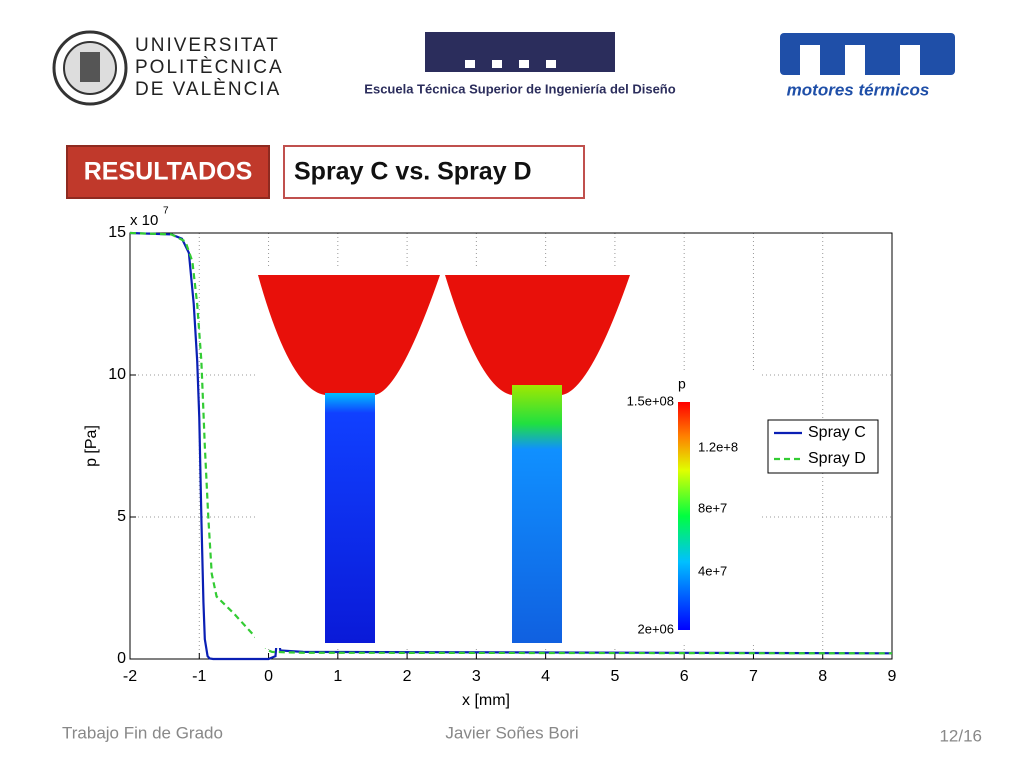 The height and width of the screenshot is (773, 1024). Describe the element at coordinates (121, 516) in the screenshot. I see `y-tick-label: 5` at that location.